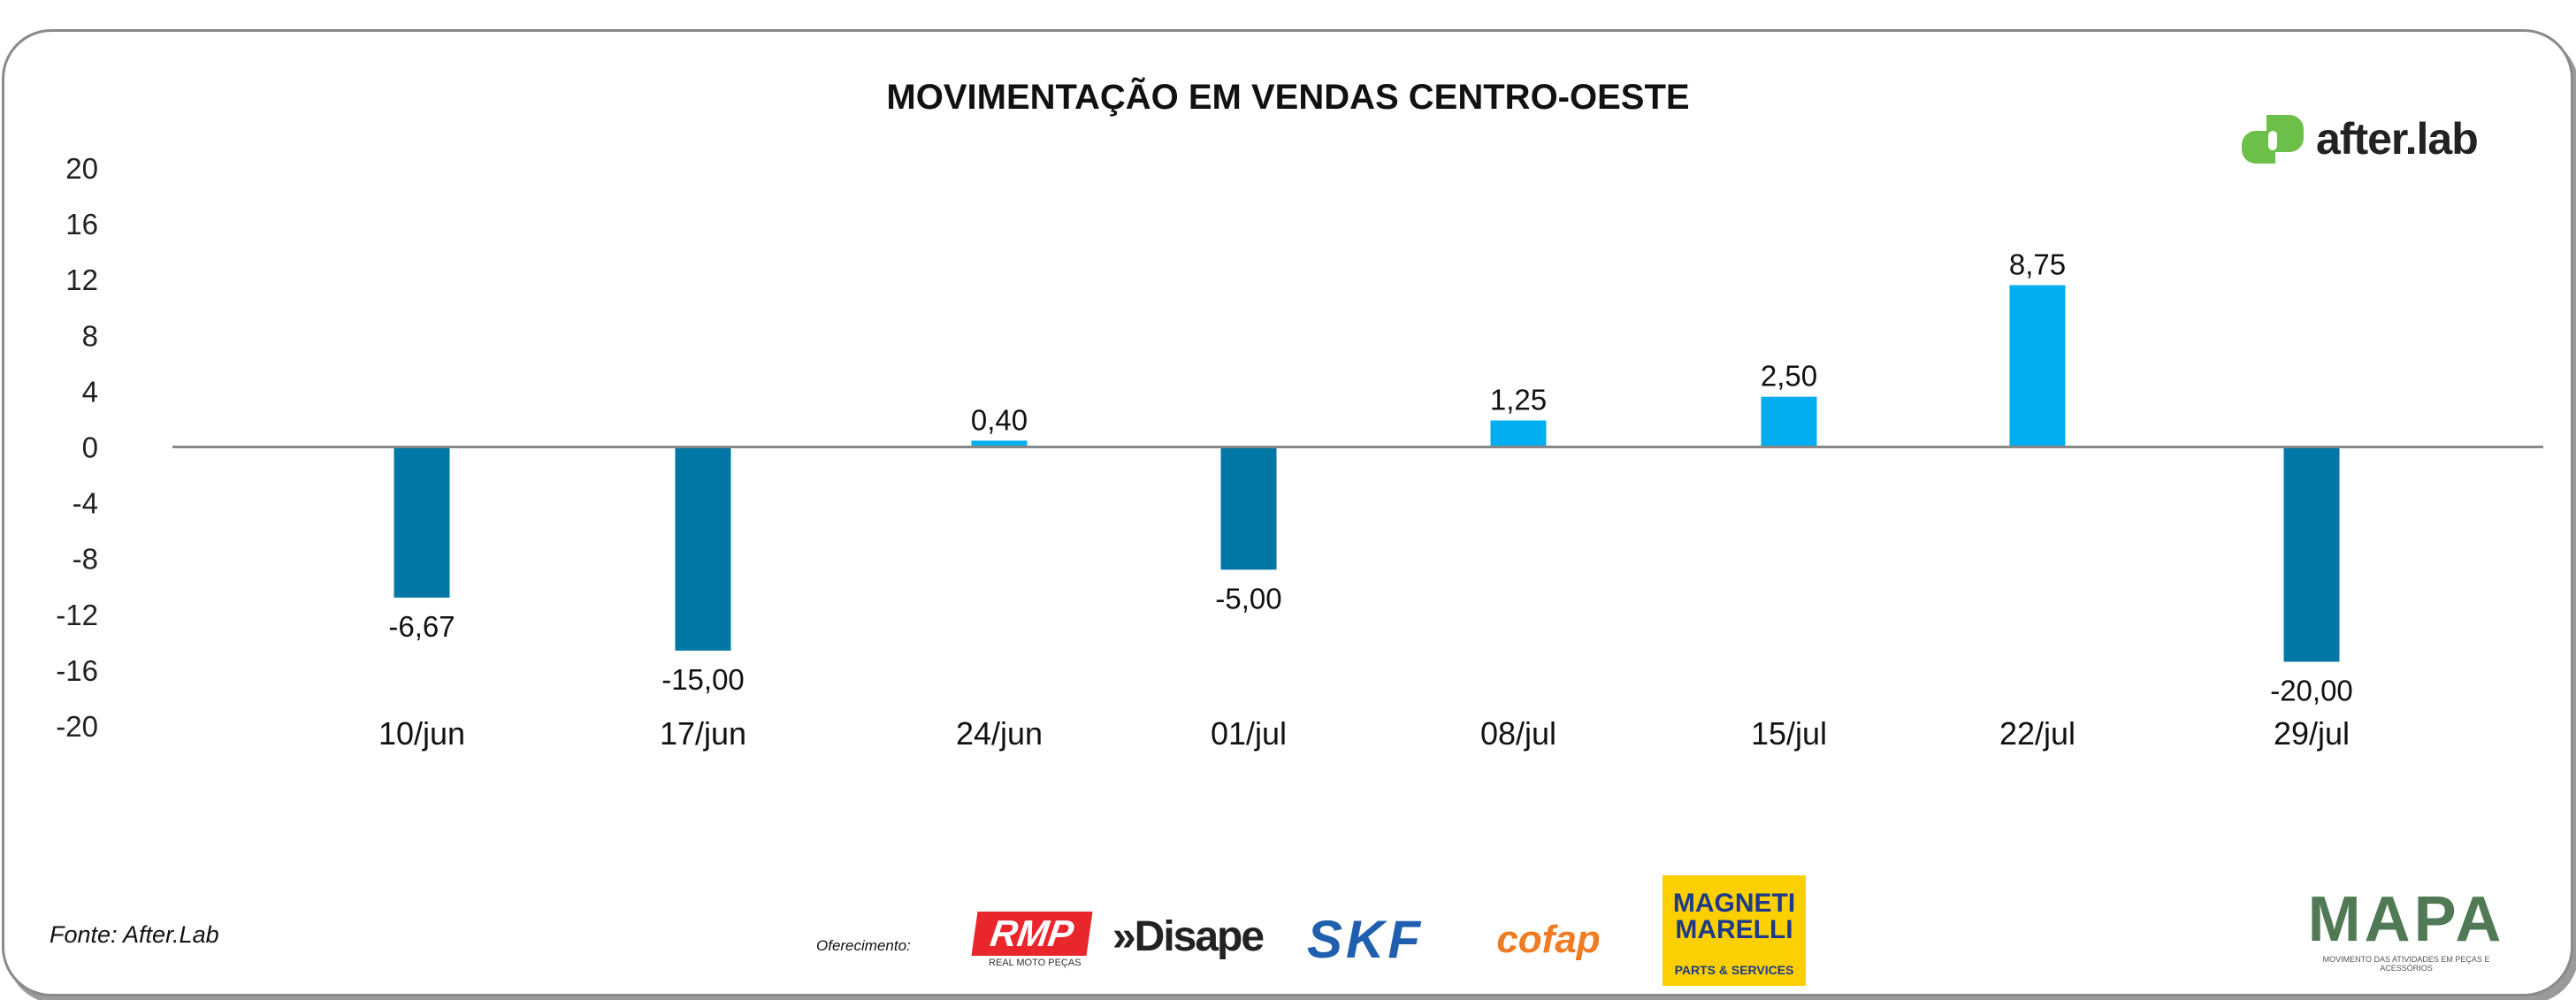 This screenshot has height=1000, width=2576. Describe the element at coordinates (1188, 936) in the screenshot. I see `disape-logo: »Disape` at that location.